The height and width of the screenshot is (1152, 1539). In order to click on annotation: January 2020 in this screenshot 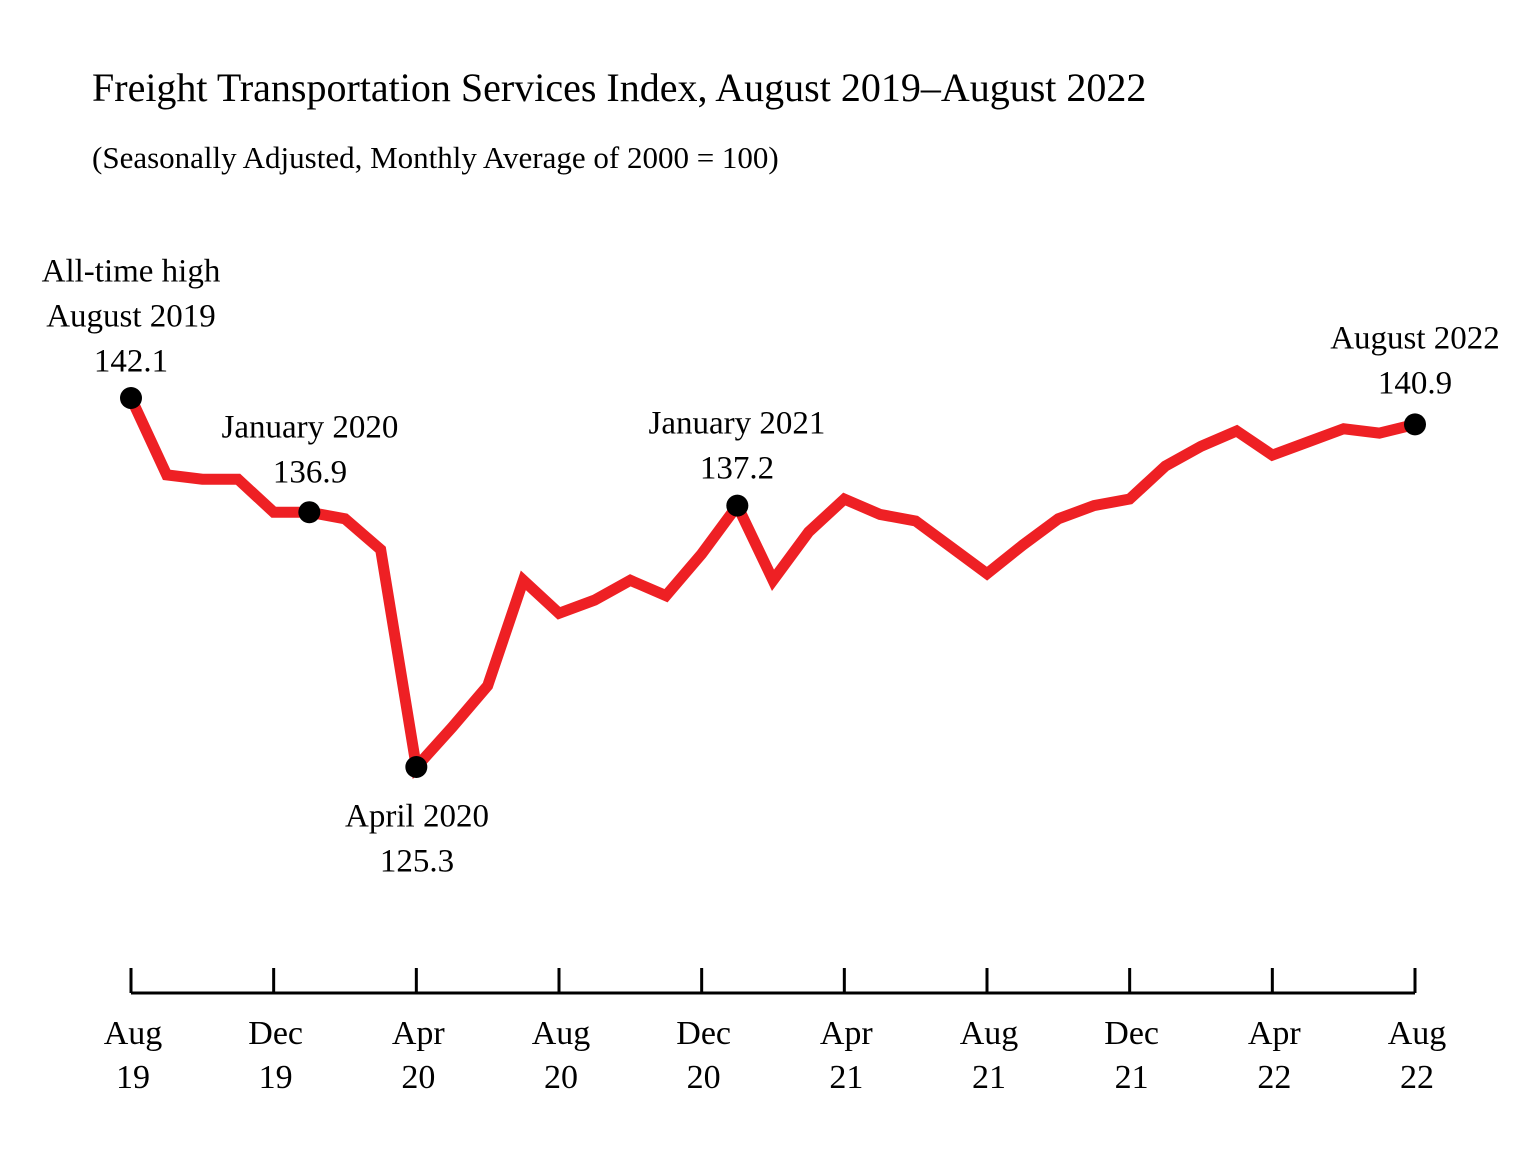, I will do `click(310, 428)`.